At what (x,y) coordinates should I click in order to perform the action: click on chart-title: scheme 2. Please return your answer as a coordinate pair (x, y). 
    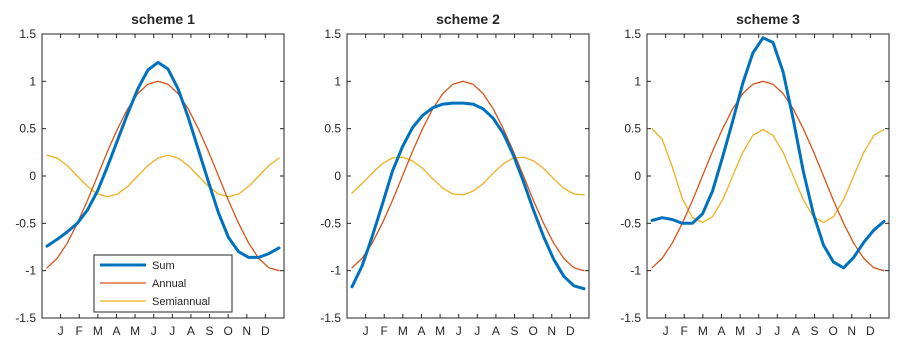
    Looking at the image, I should click on (468, 19).